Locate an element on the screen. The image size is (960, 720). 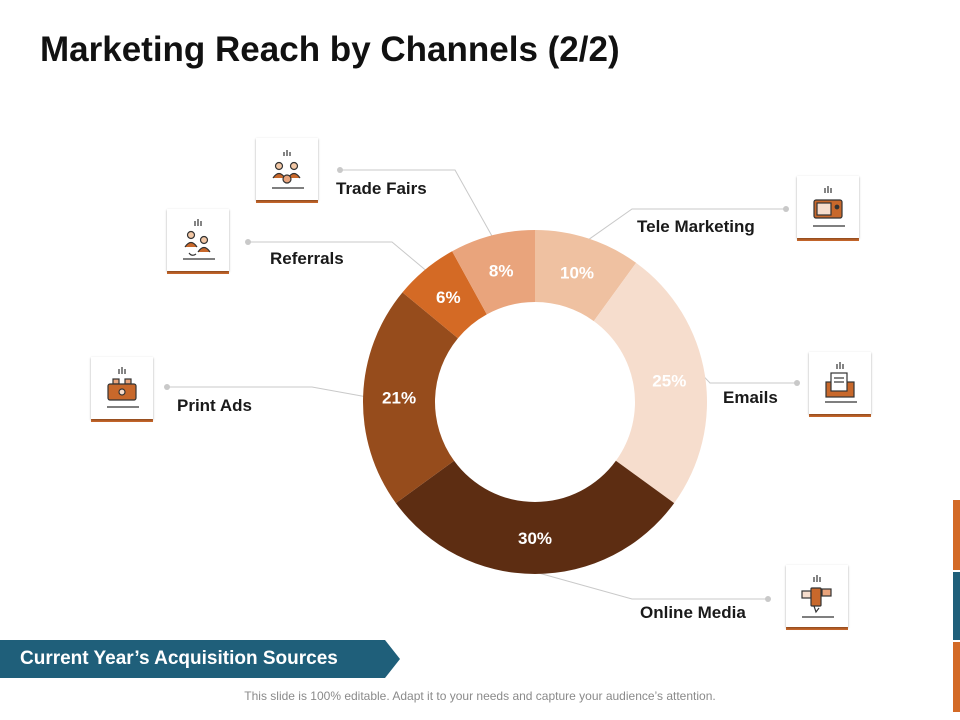
slice-print-ads is located at coordinates (410, 398).